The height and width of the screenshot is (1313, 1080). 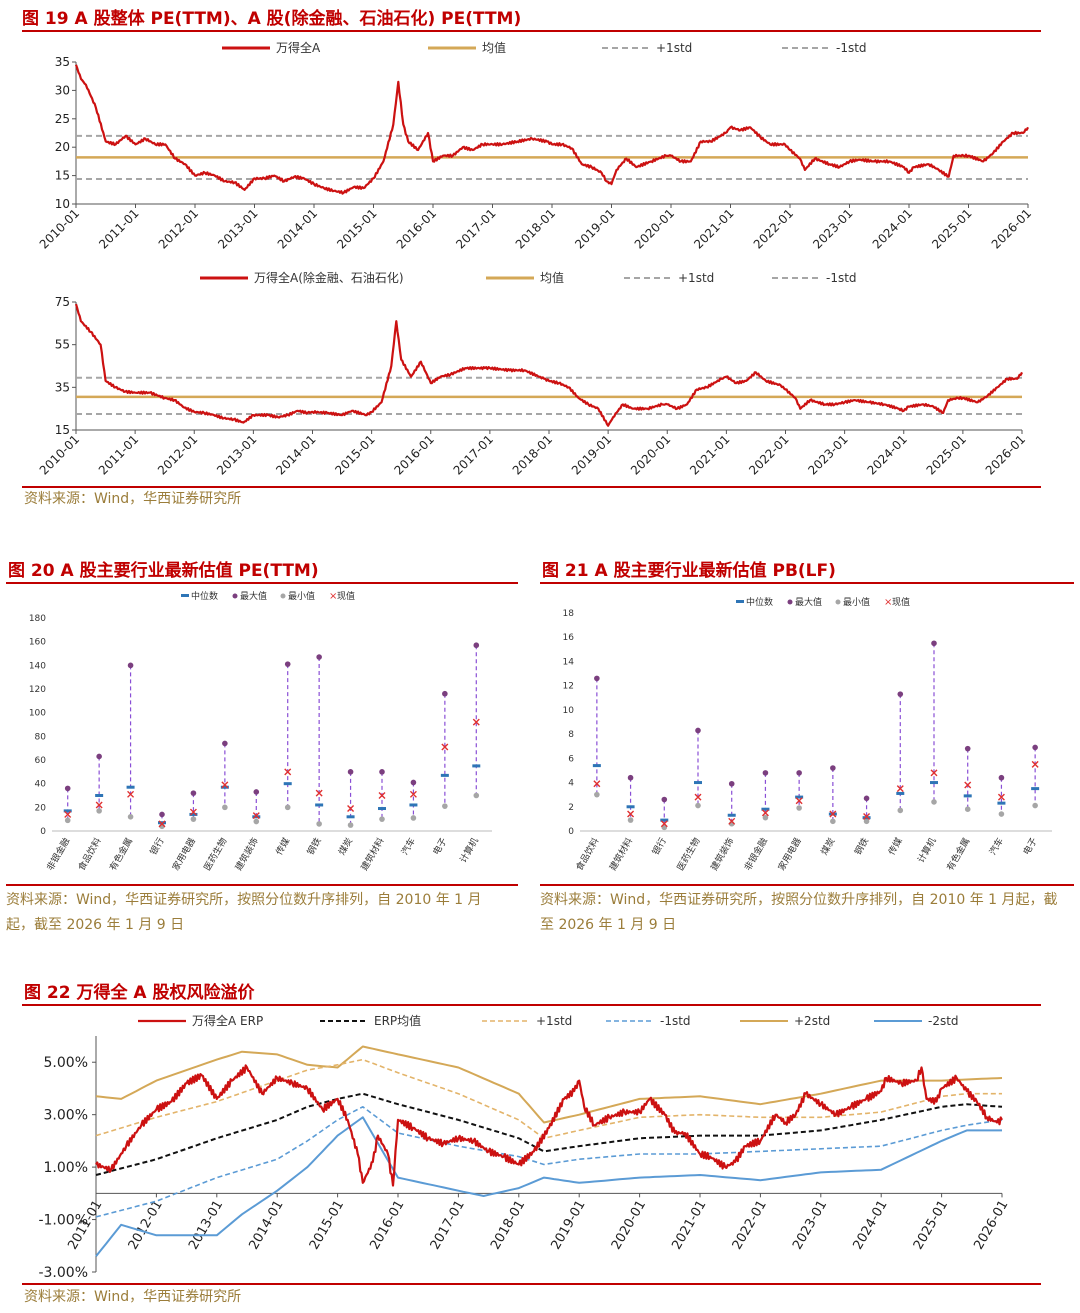 I want to click on erp-legend-1-label: ERP均值, so click(x=397, y=1020).